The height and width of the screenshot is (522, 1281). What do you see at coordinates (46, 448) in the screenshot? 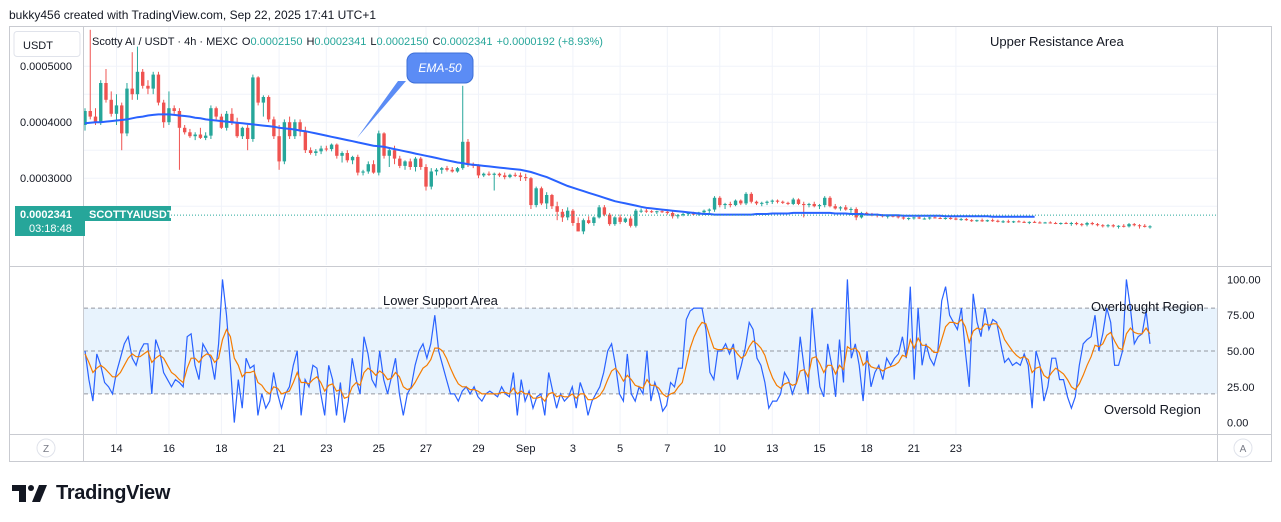
I see `zoom-button: Z` at bounding box center [46, 448].